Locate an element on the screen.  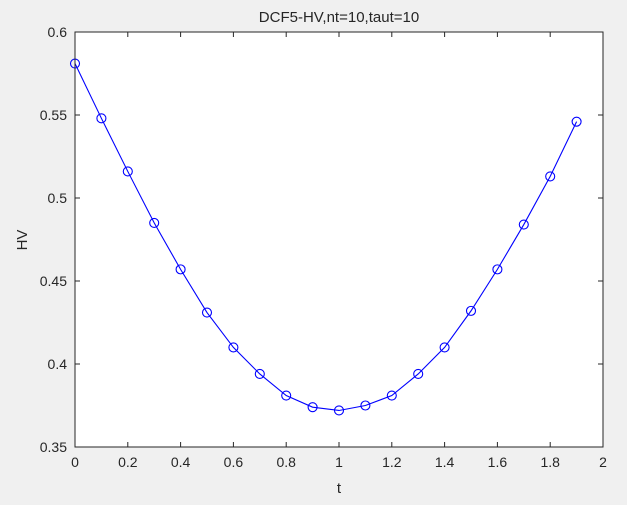
x-tick-label: 1.4 is located at coordinates (445, 462).